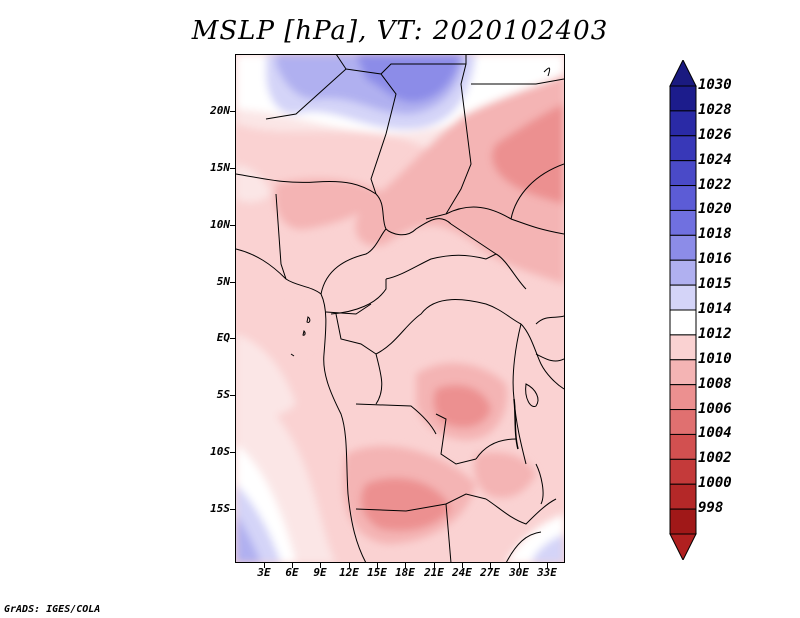  Describe the element at coordinates (715, 184) in the screenshot. I see `colorbar-label: 1022` at that location.